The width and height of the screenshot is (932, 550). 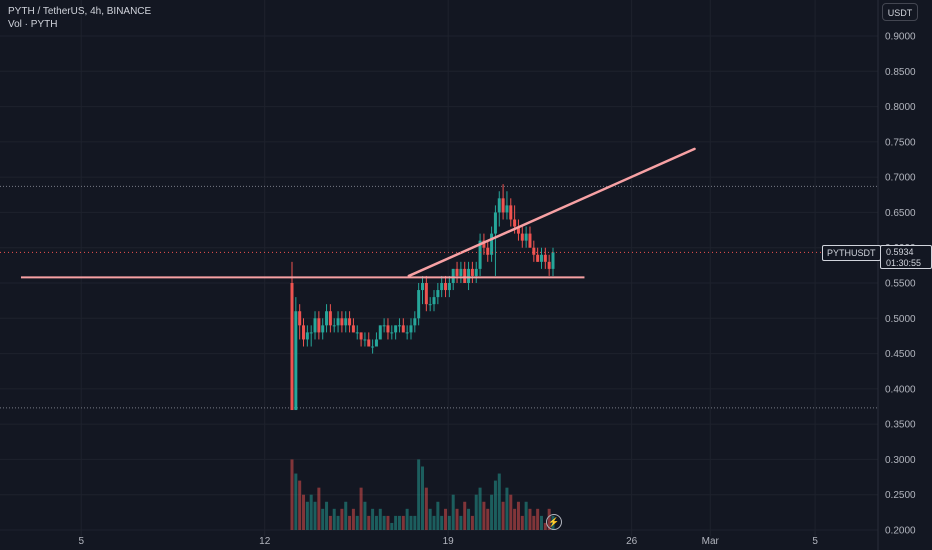 I want to click on symbol-price-label: PYTHUSDT, so click(x=851, y=253).